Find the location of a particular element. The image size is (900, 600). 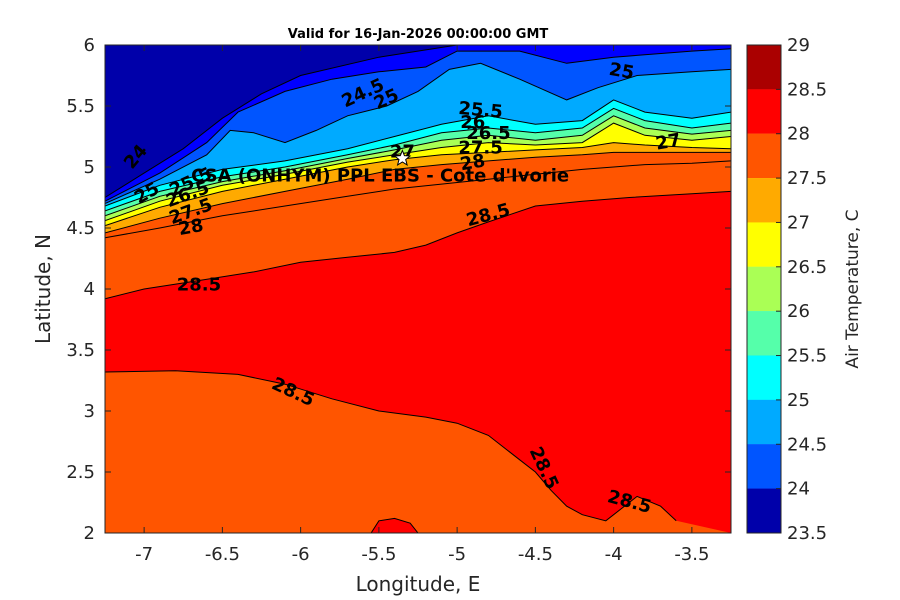

y-axis-label: Latitude, N is located at coordinates (43, 289).